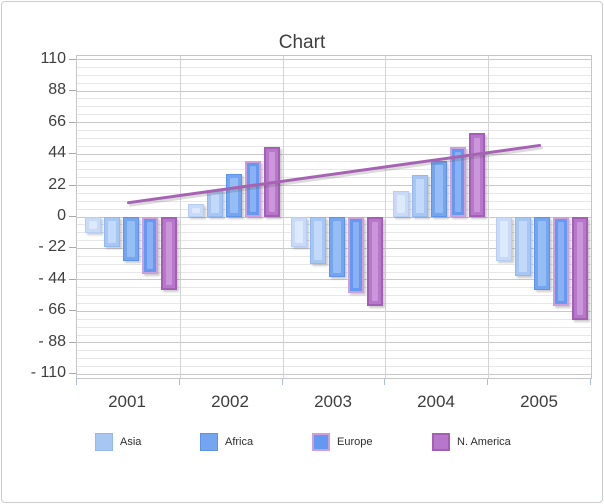  I want to click on bar-n-america-2002, so click(272, 182).